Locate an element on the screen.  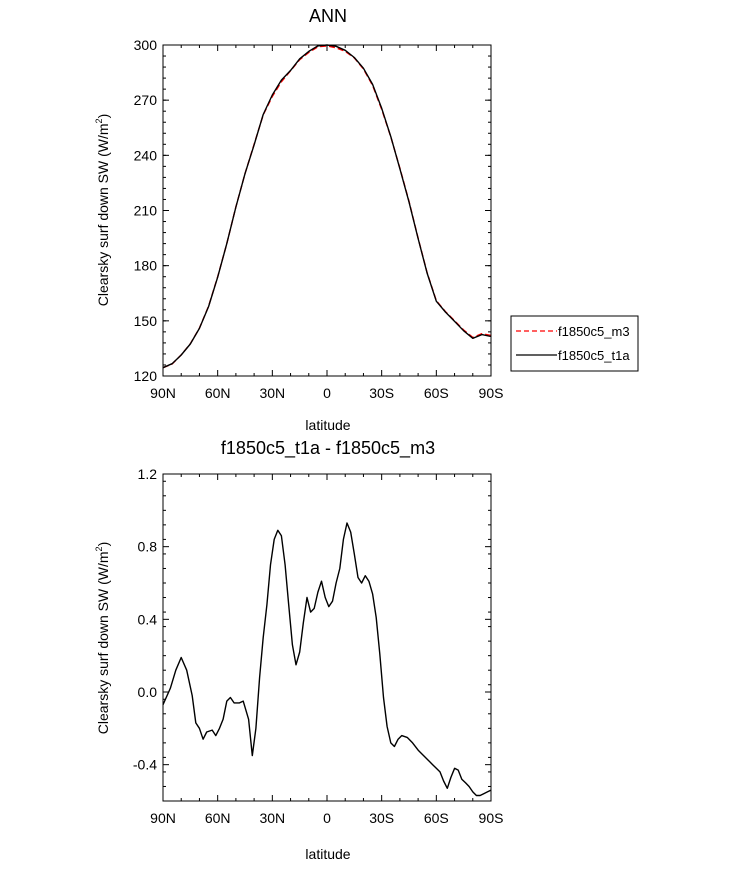
y-tick-label: 1.2 is located at coordinates (148, 474).